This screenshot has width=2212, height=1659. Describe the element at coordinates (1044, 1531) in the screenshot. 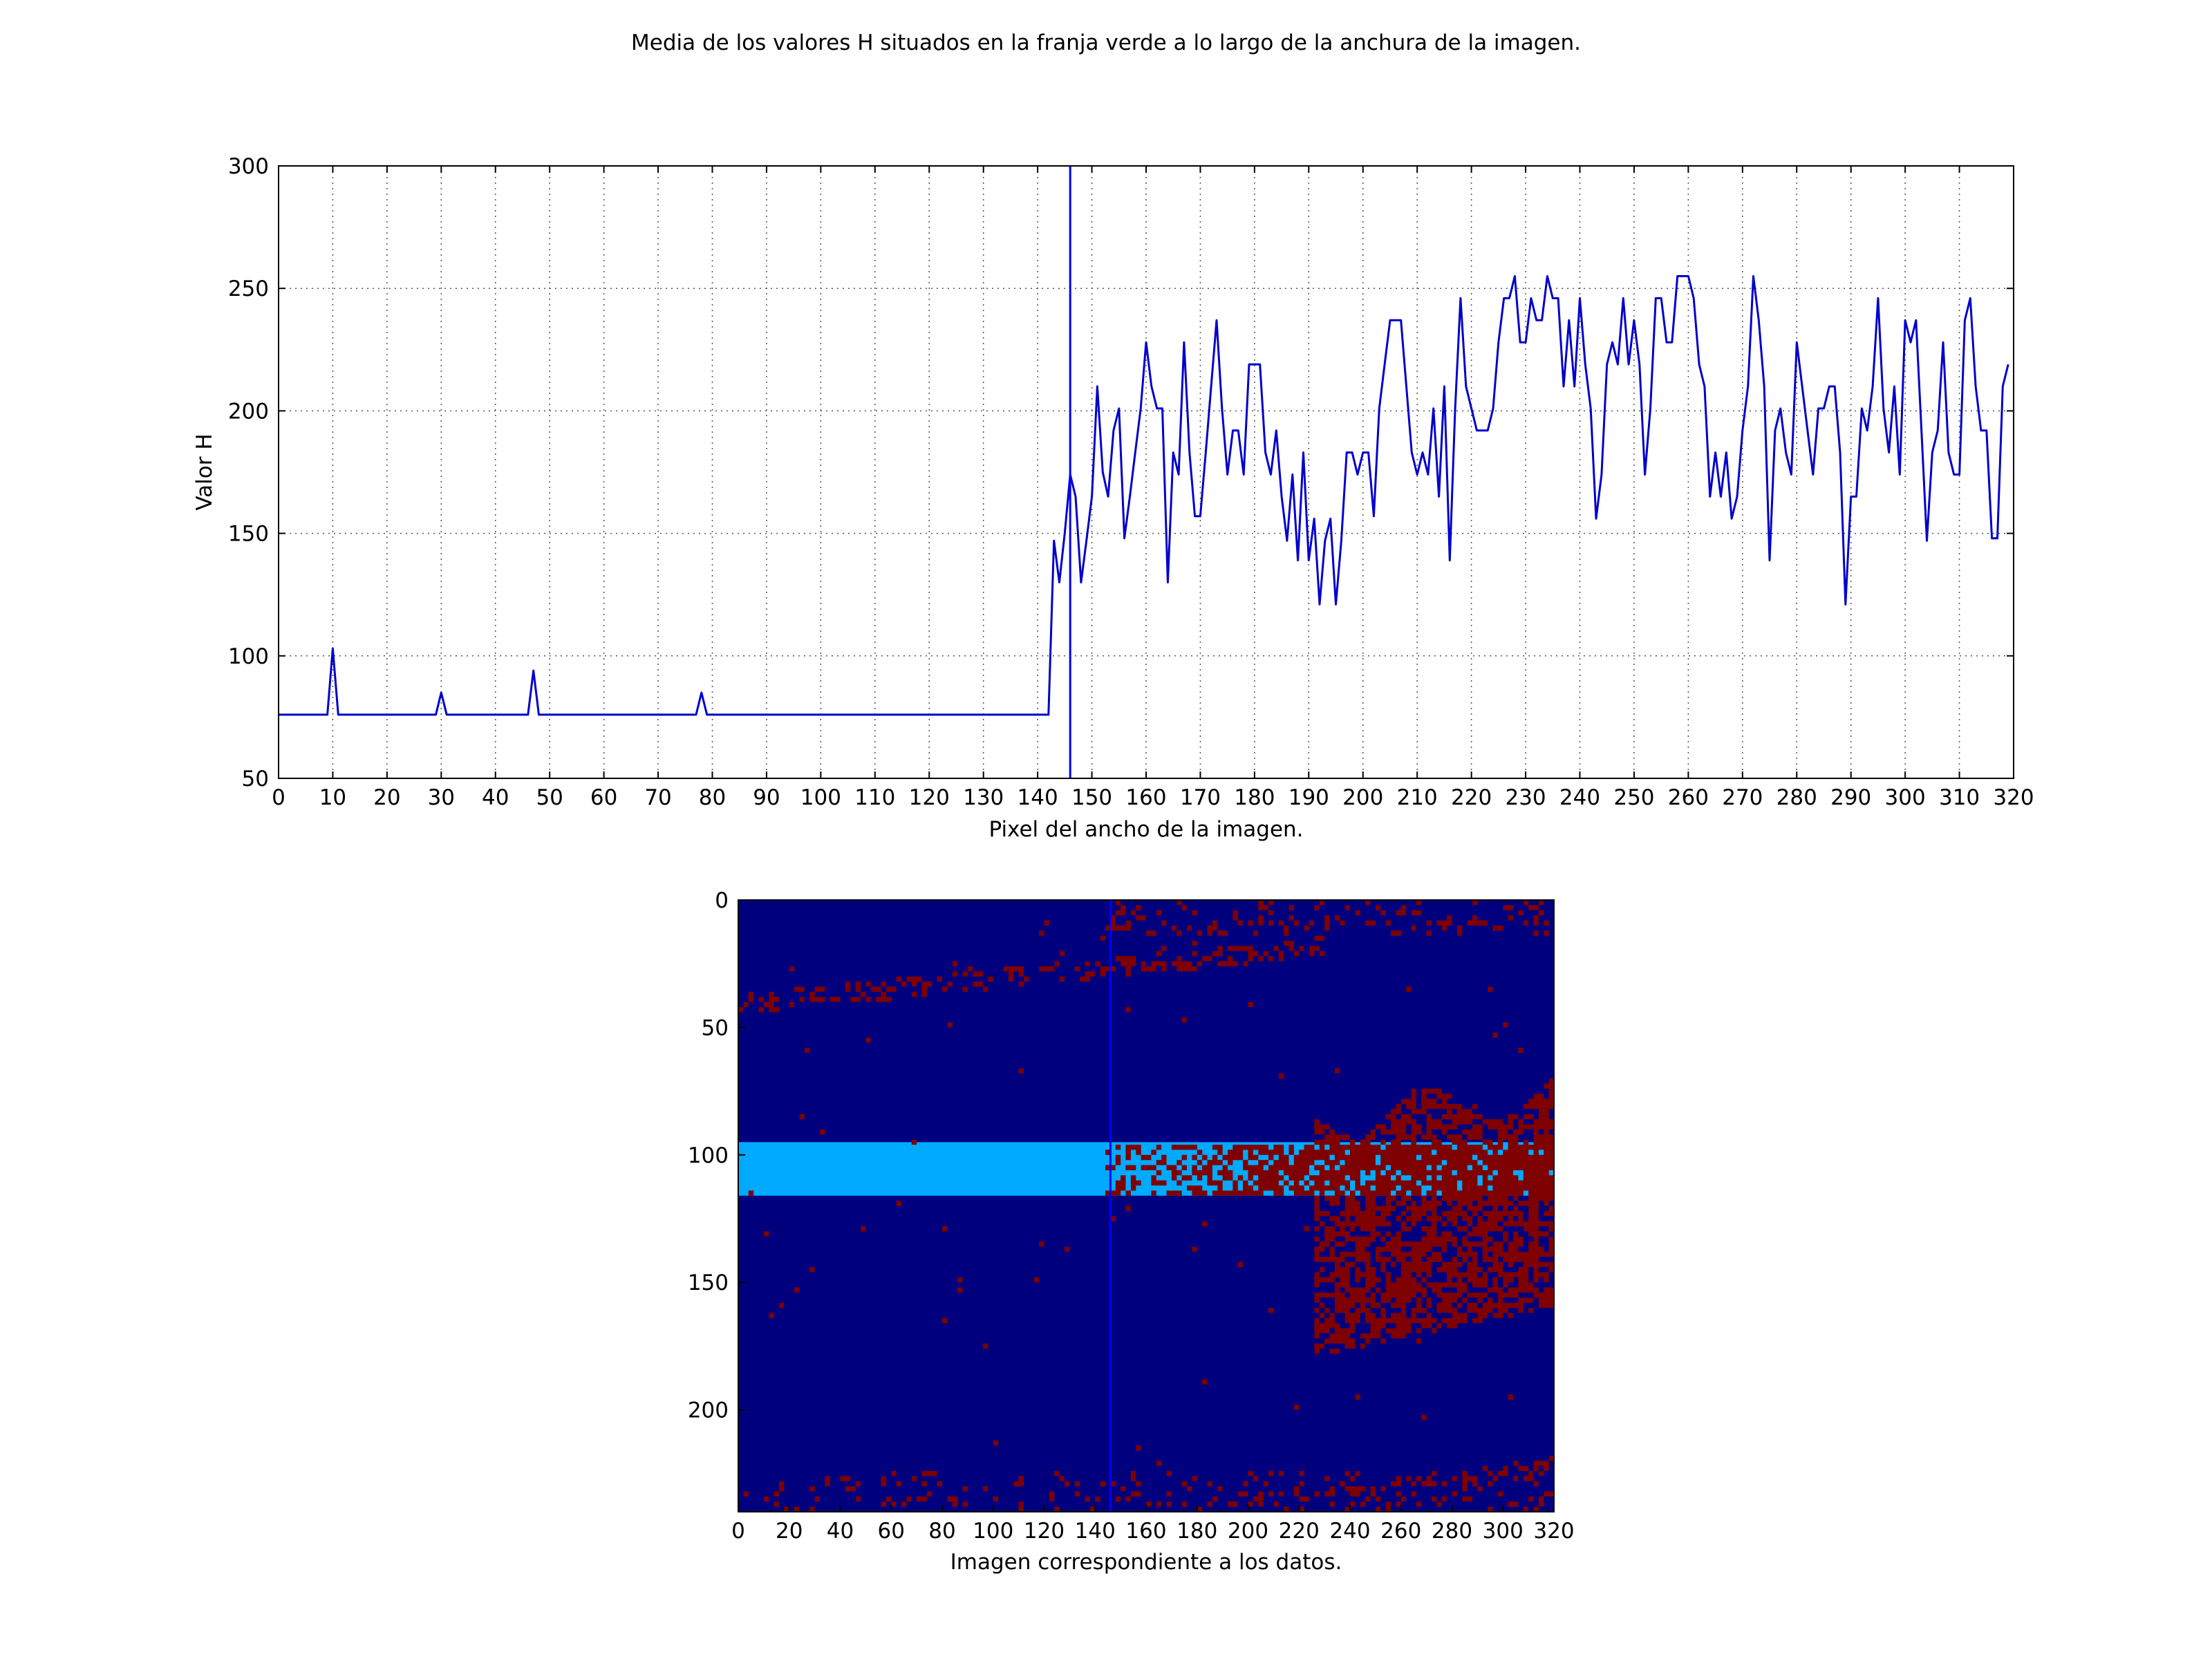

I see `heatmap-x-tick-label: 120` at that location.